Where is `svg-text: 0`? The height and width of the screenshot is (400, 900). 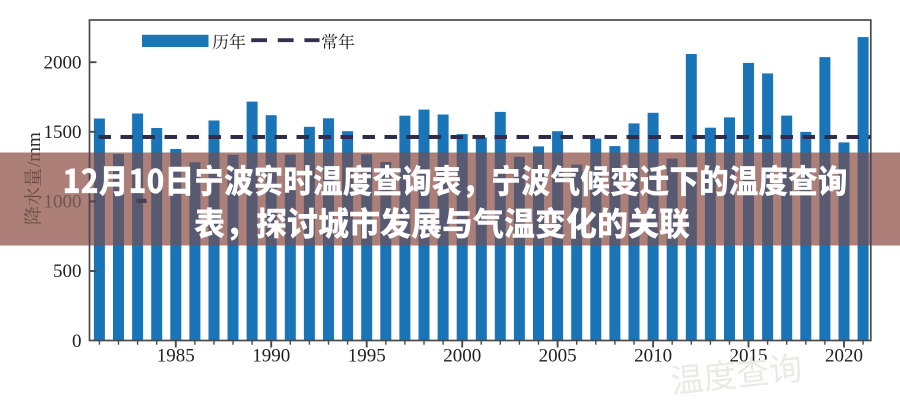 svg-text: 0 is located at coordinates (77, 341).